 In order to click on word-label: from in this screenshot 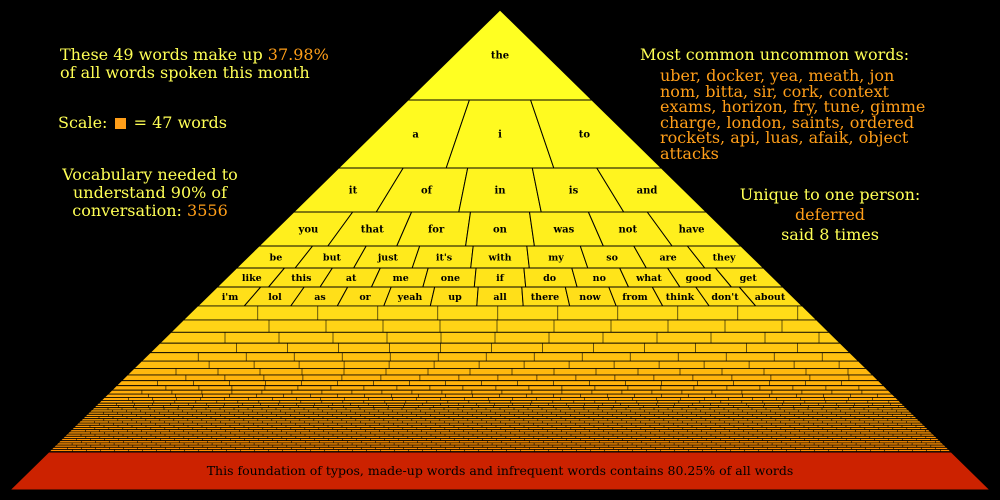, I will do `click(634, 297)`.